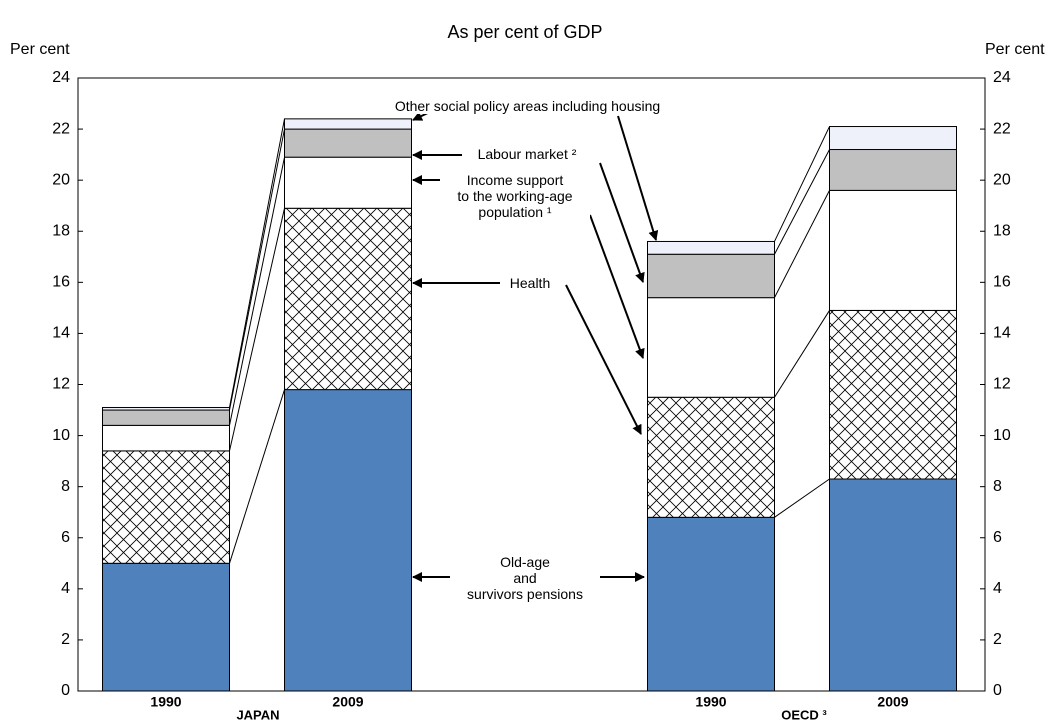 The width and height of the screenshot is (1050, 722). What do you see at coordinates (65, 537) in the screenshot?
I see `y-tick-label: 6` at bounding box center [65, 537].